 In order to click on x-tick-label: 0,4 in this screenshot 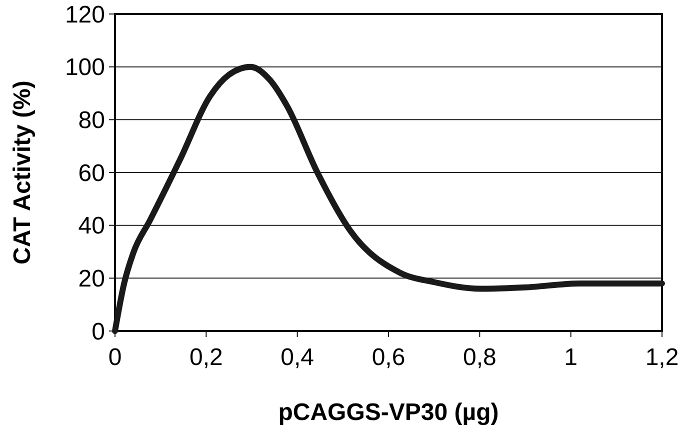, I will do `click(297, 357)`.